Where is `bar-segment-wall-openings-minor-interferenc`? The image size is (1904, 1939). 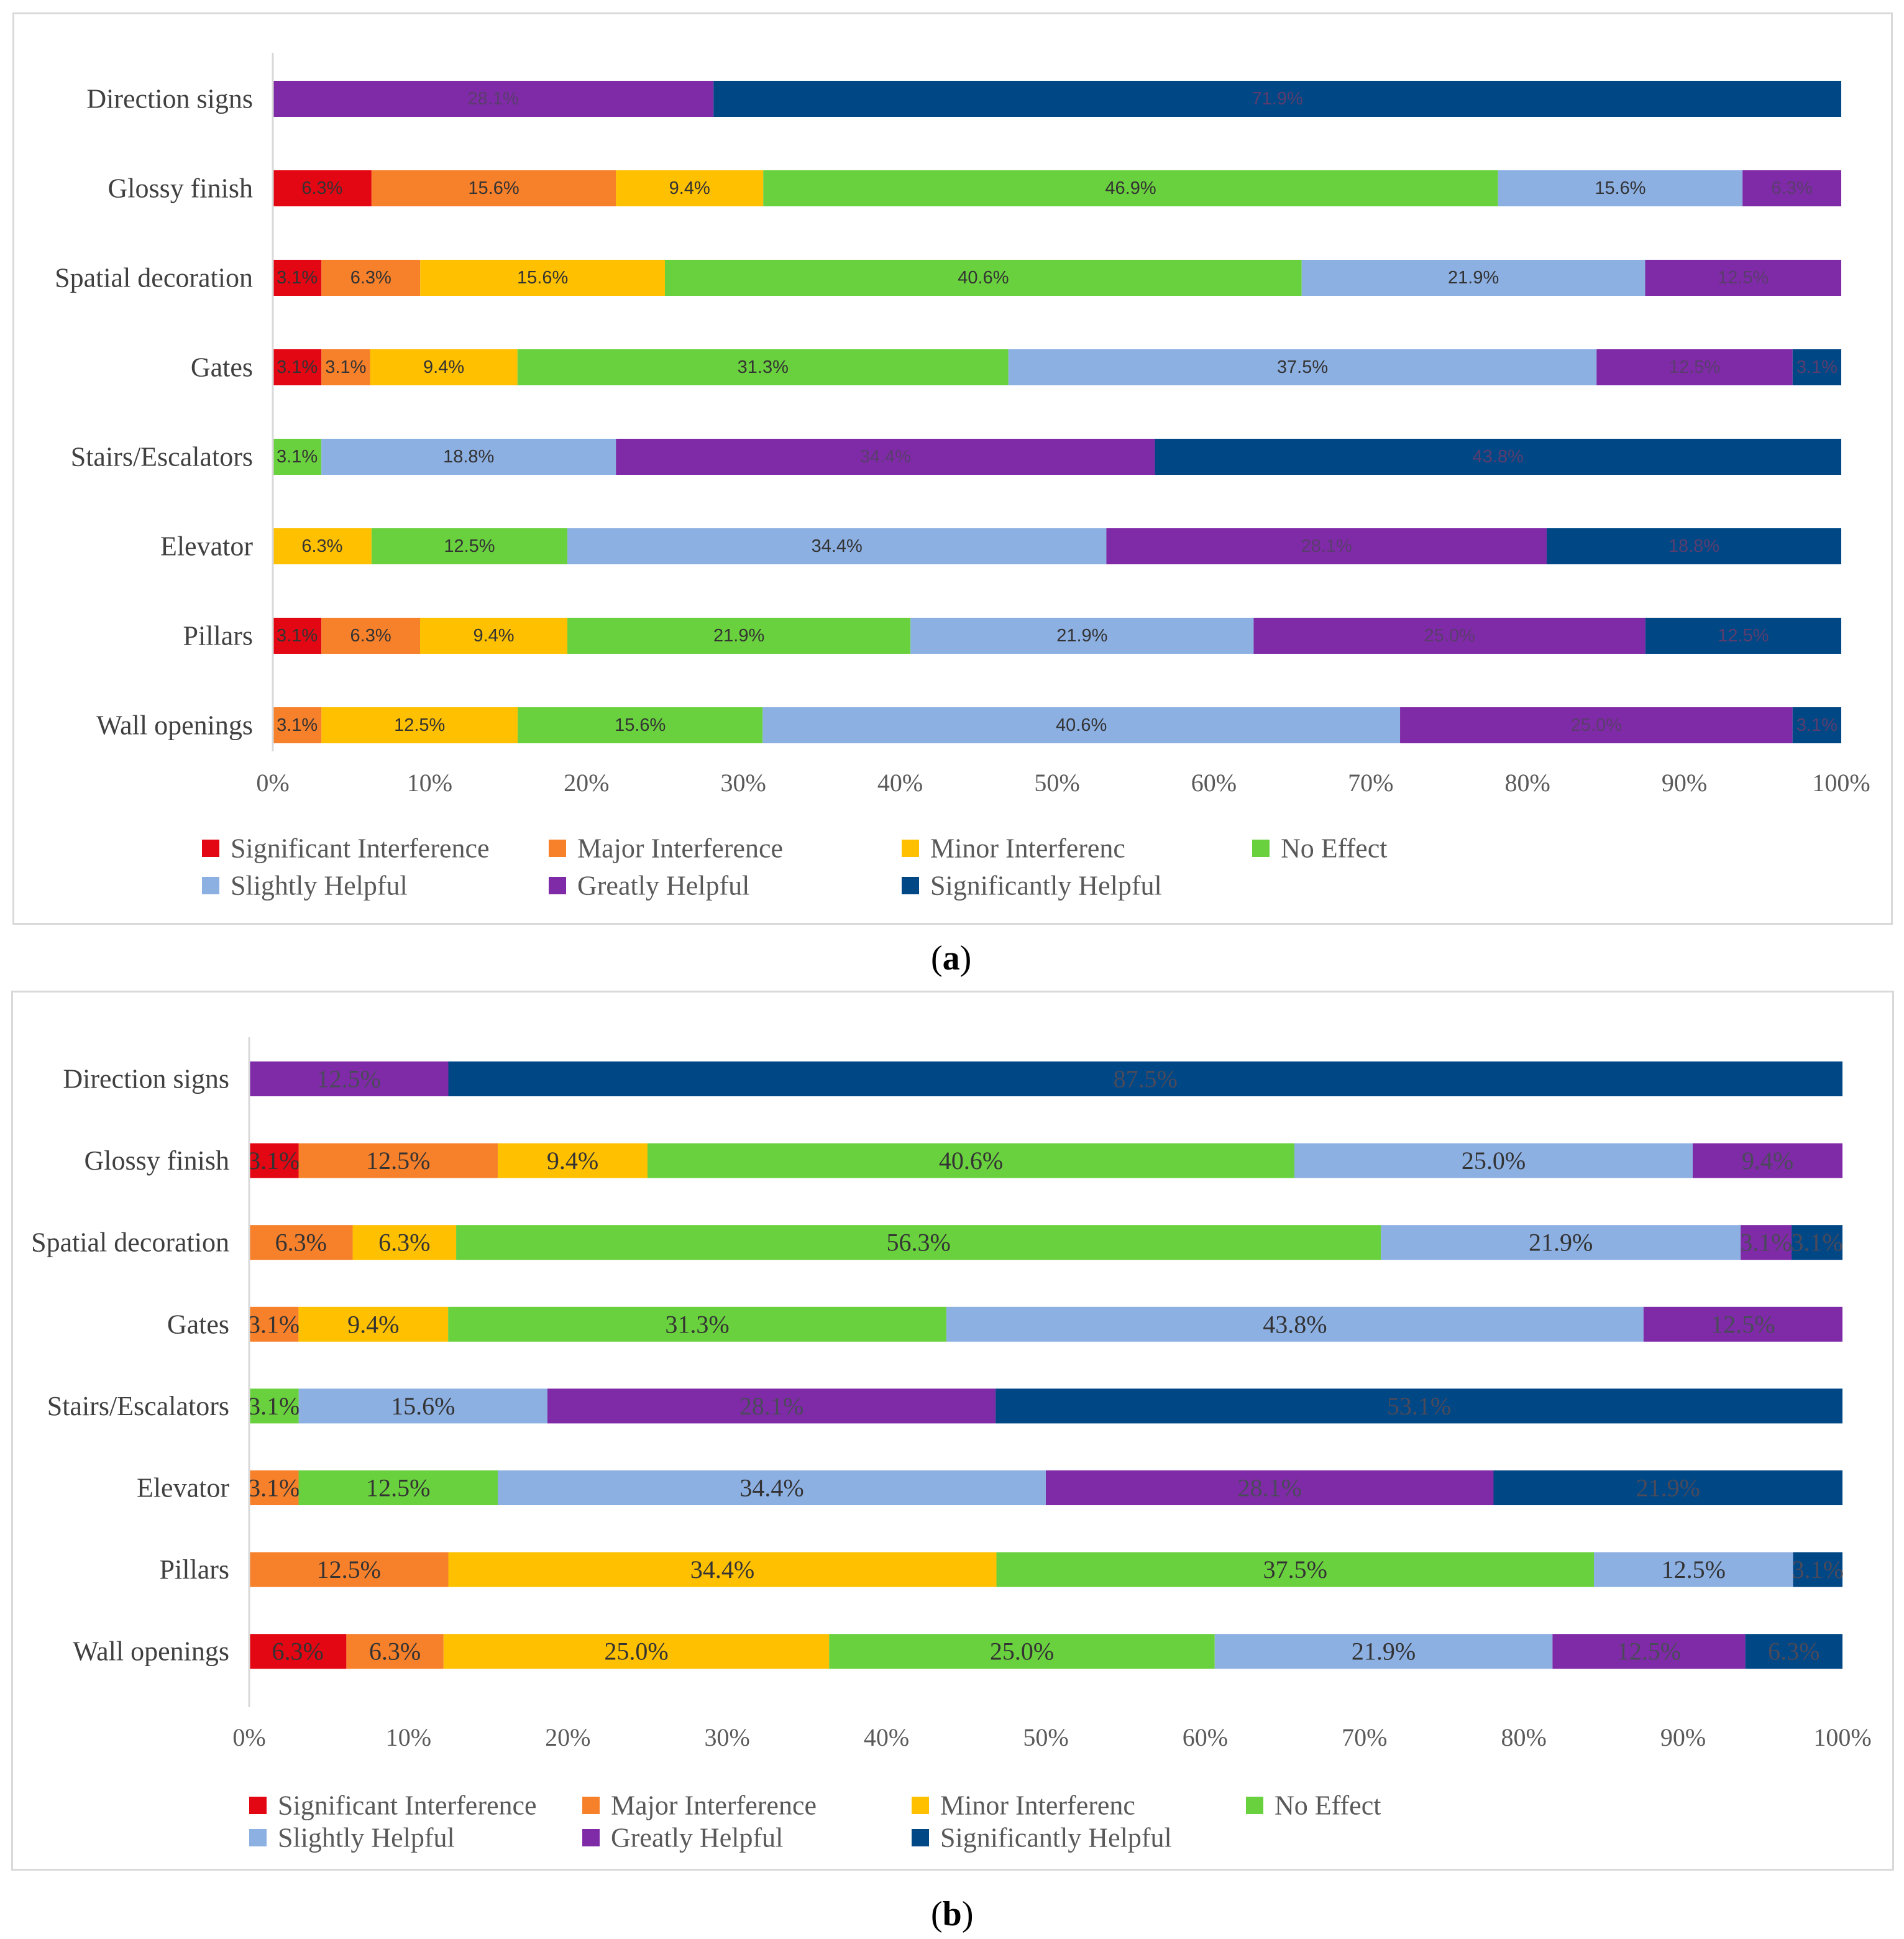
bar-segment-wall-openings-minor-interferenc is located at coordinates (637, 1651).